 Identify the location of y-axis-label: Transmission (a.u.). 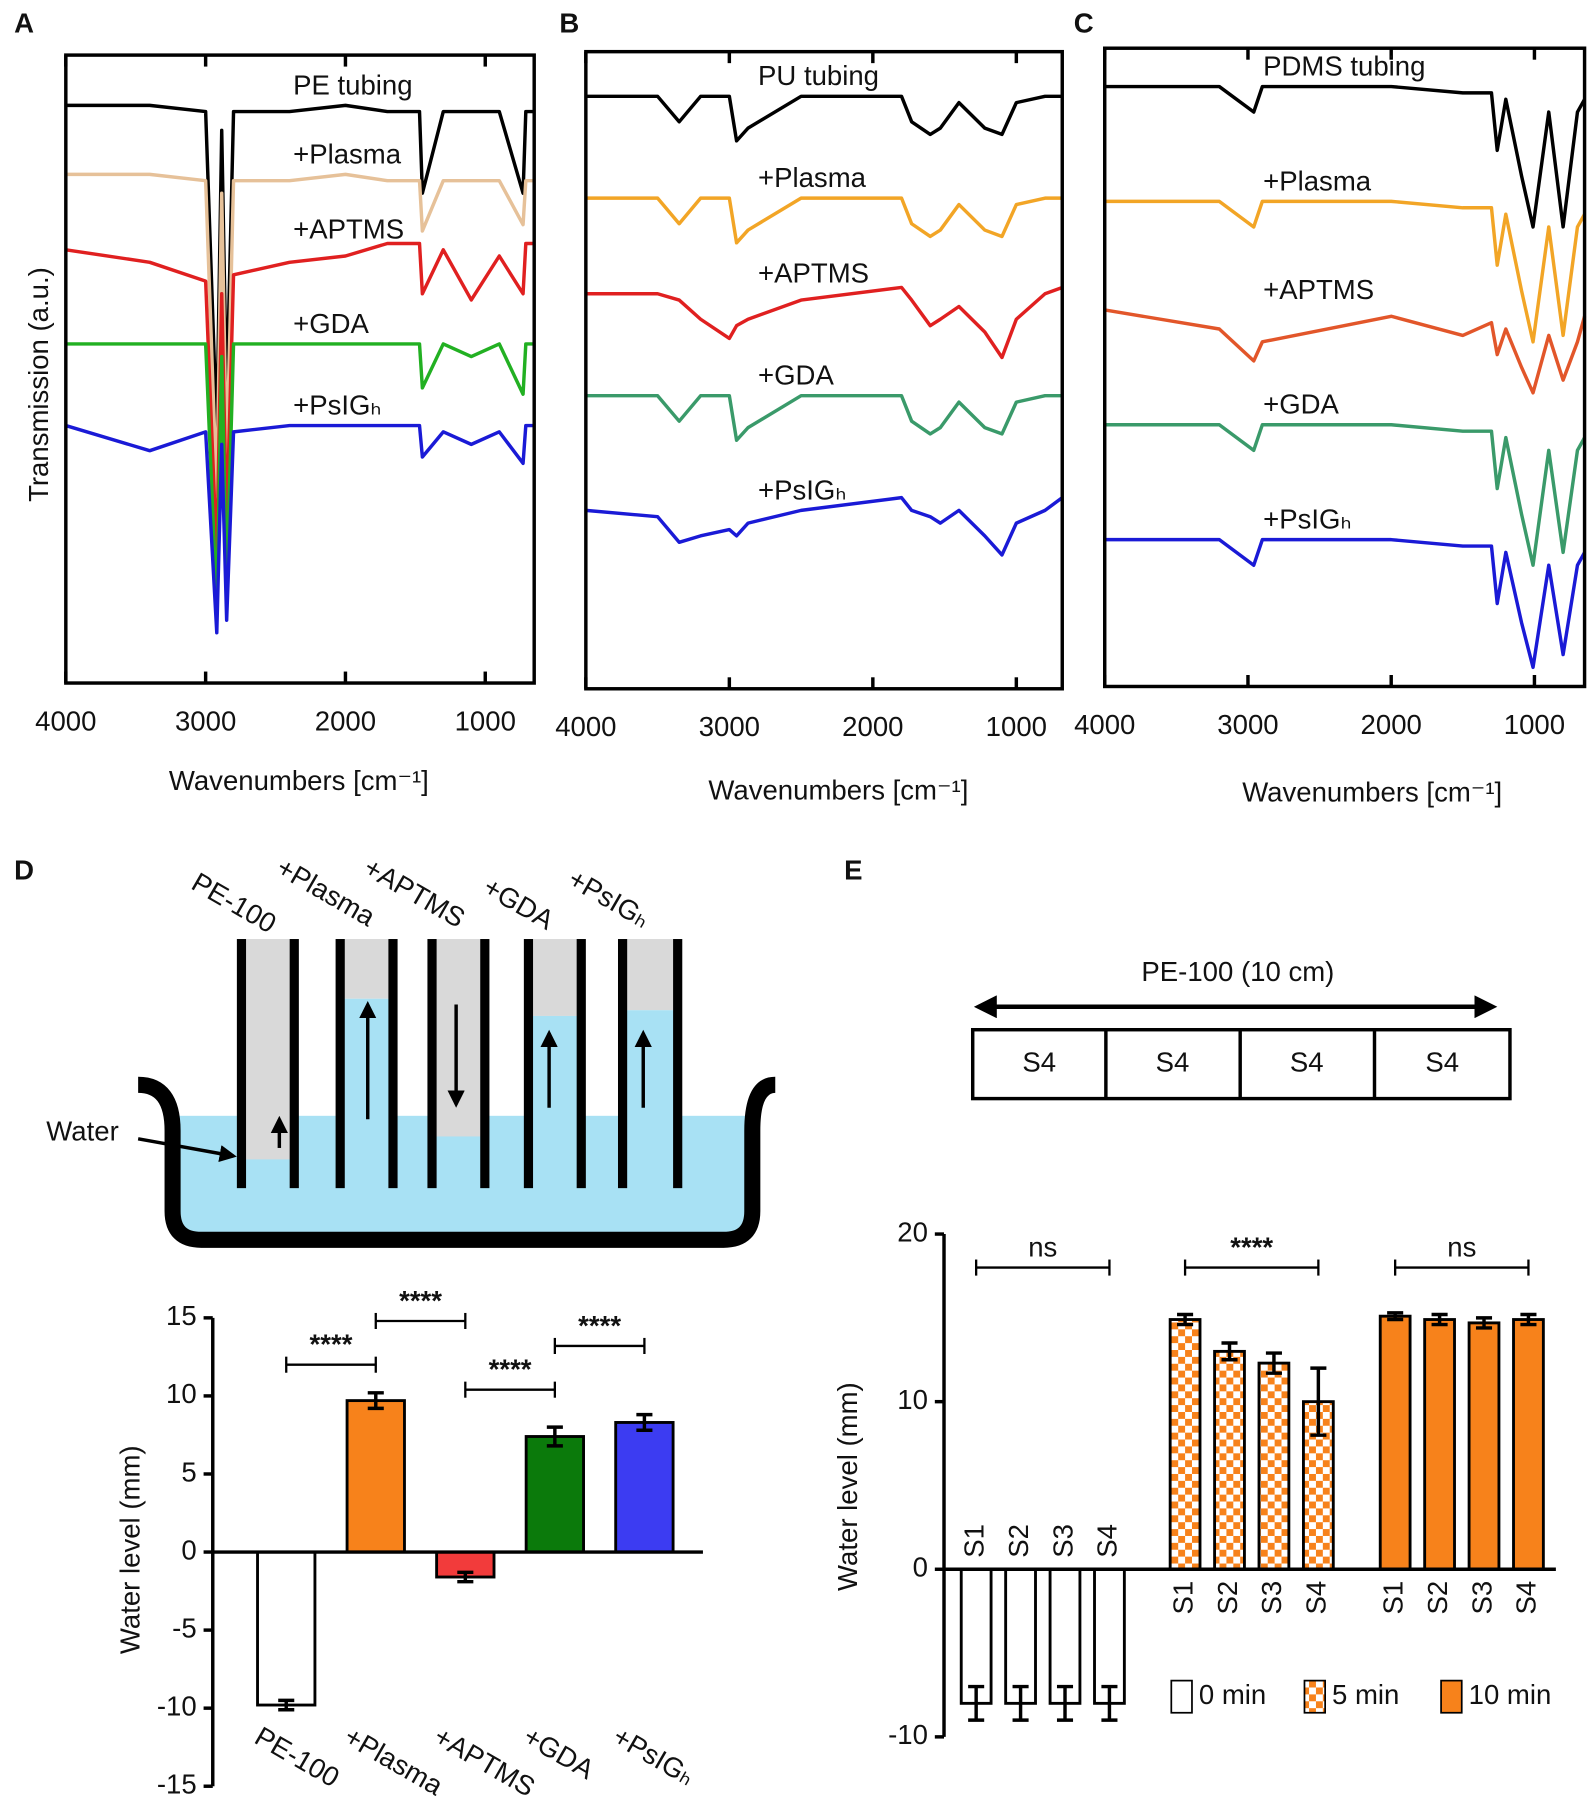
(38, 384).